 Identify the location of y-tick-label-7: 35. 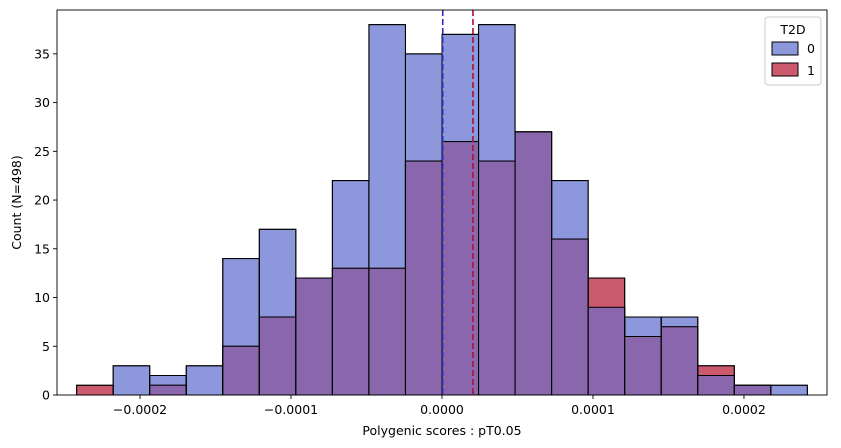
(42, 53).